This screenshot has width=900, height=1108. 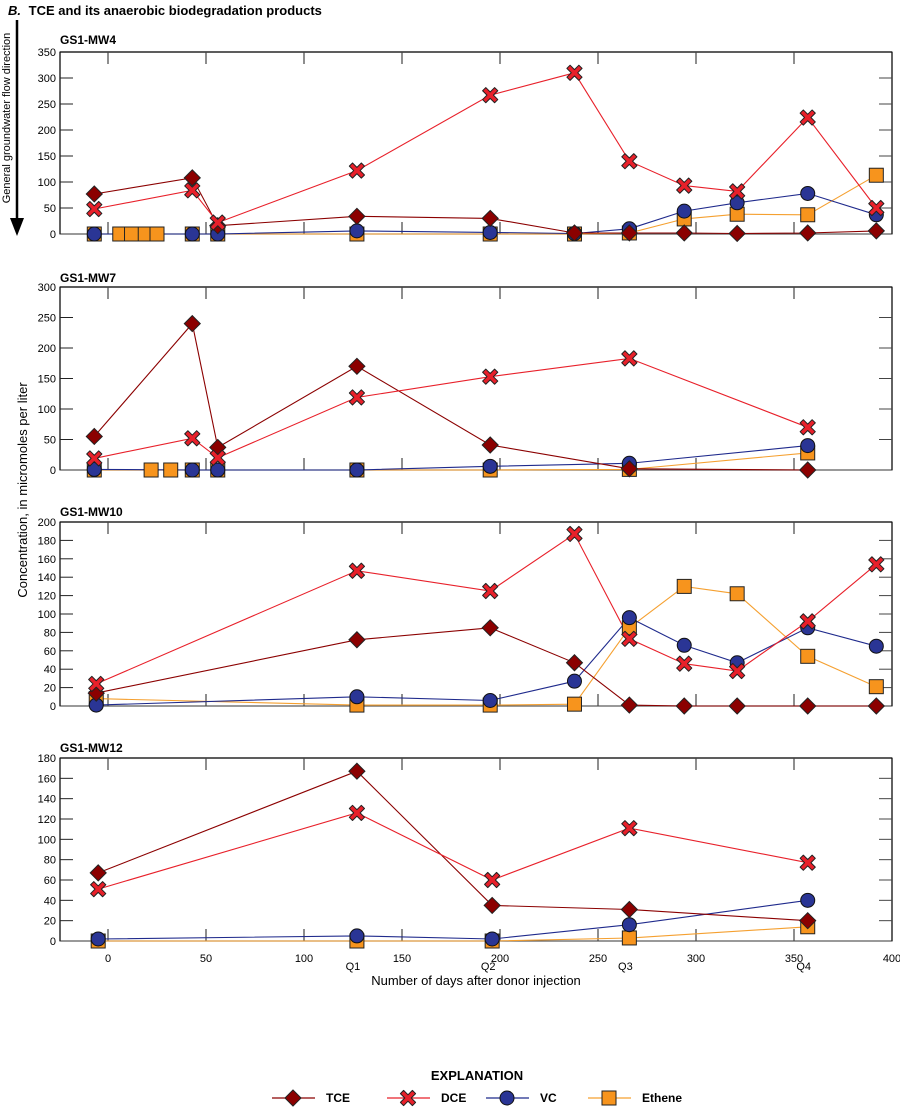 I want to click on flow-arrow-head-icon, so click(x=17, y=227).